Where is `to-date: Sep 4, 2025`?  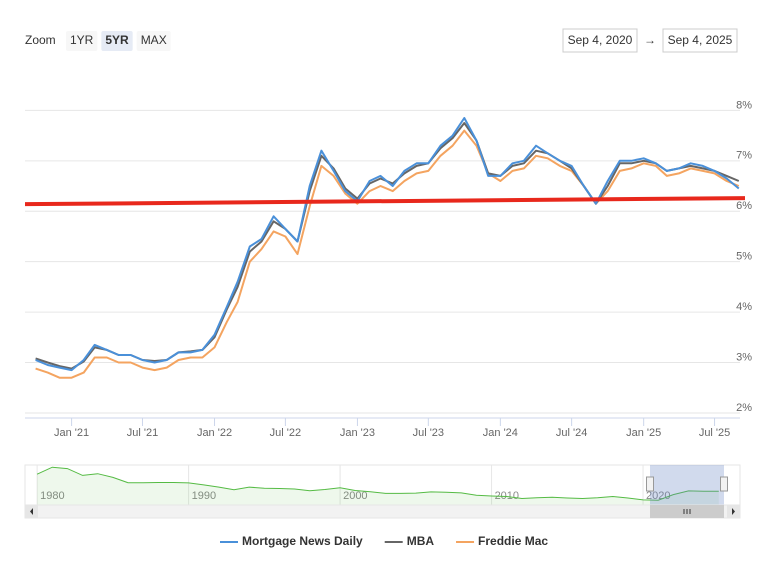
to-date: Sep 4, 2025 is located at coordinates (700, 40).